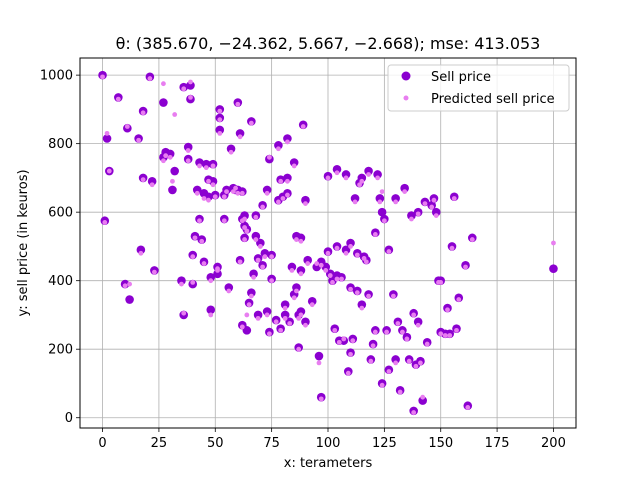 The width and height of the screenshot is (640, 480). I want to click on x-axis-label: x: terameters, so click(328, 463).